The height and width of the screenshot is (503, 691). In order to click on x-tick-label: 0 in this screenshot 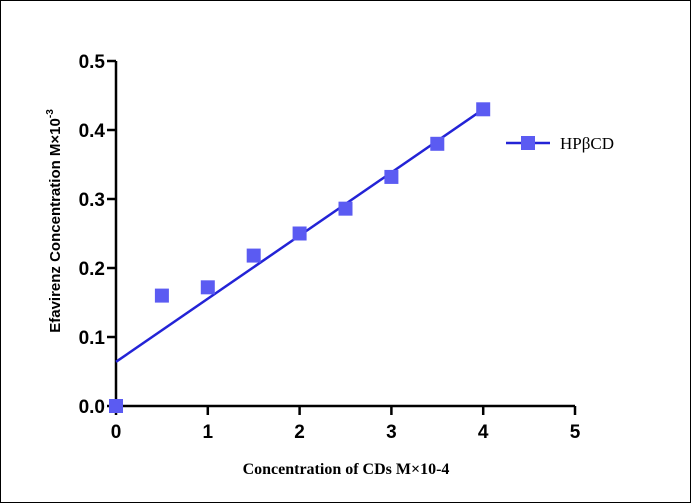, I will do `click(116, 432)`.